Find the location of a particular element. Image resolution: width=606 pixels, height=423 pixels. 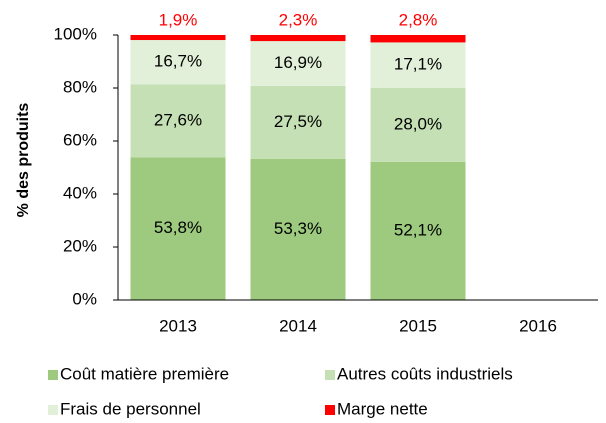

legend-label: Marge nette is located at coordinates (382, 408).